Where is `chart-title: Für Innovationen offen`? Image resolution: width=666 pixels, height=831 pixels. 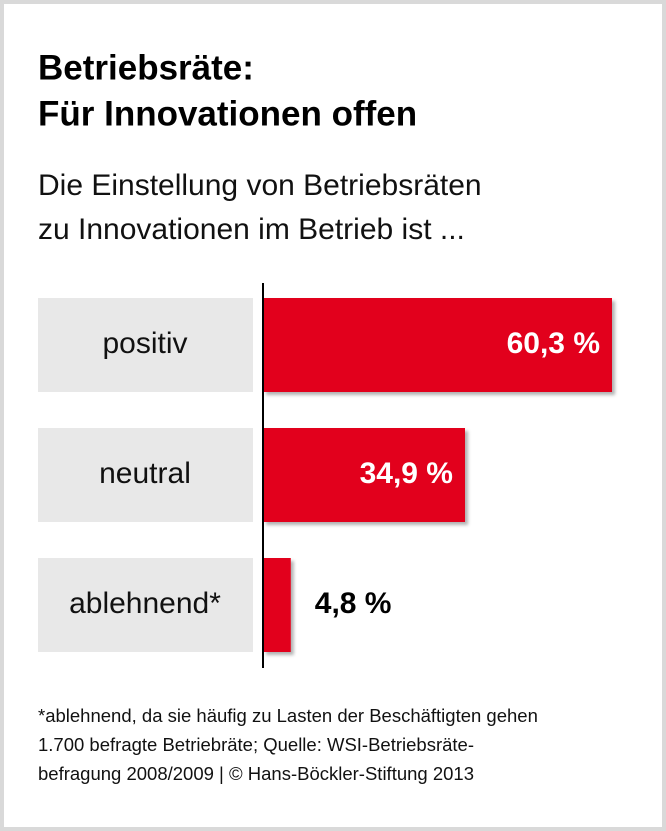 chart-title: Für Innovationen offen is located at coordinates (227, 113).